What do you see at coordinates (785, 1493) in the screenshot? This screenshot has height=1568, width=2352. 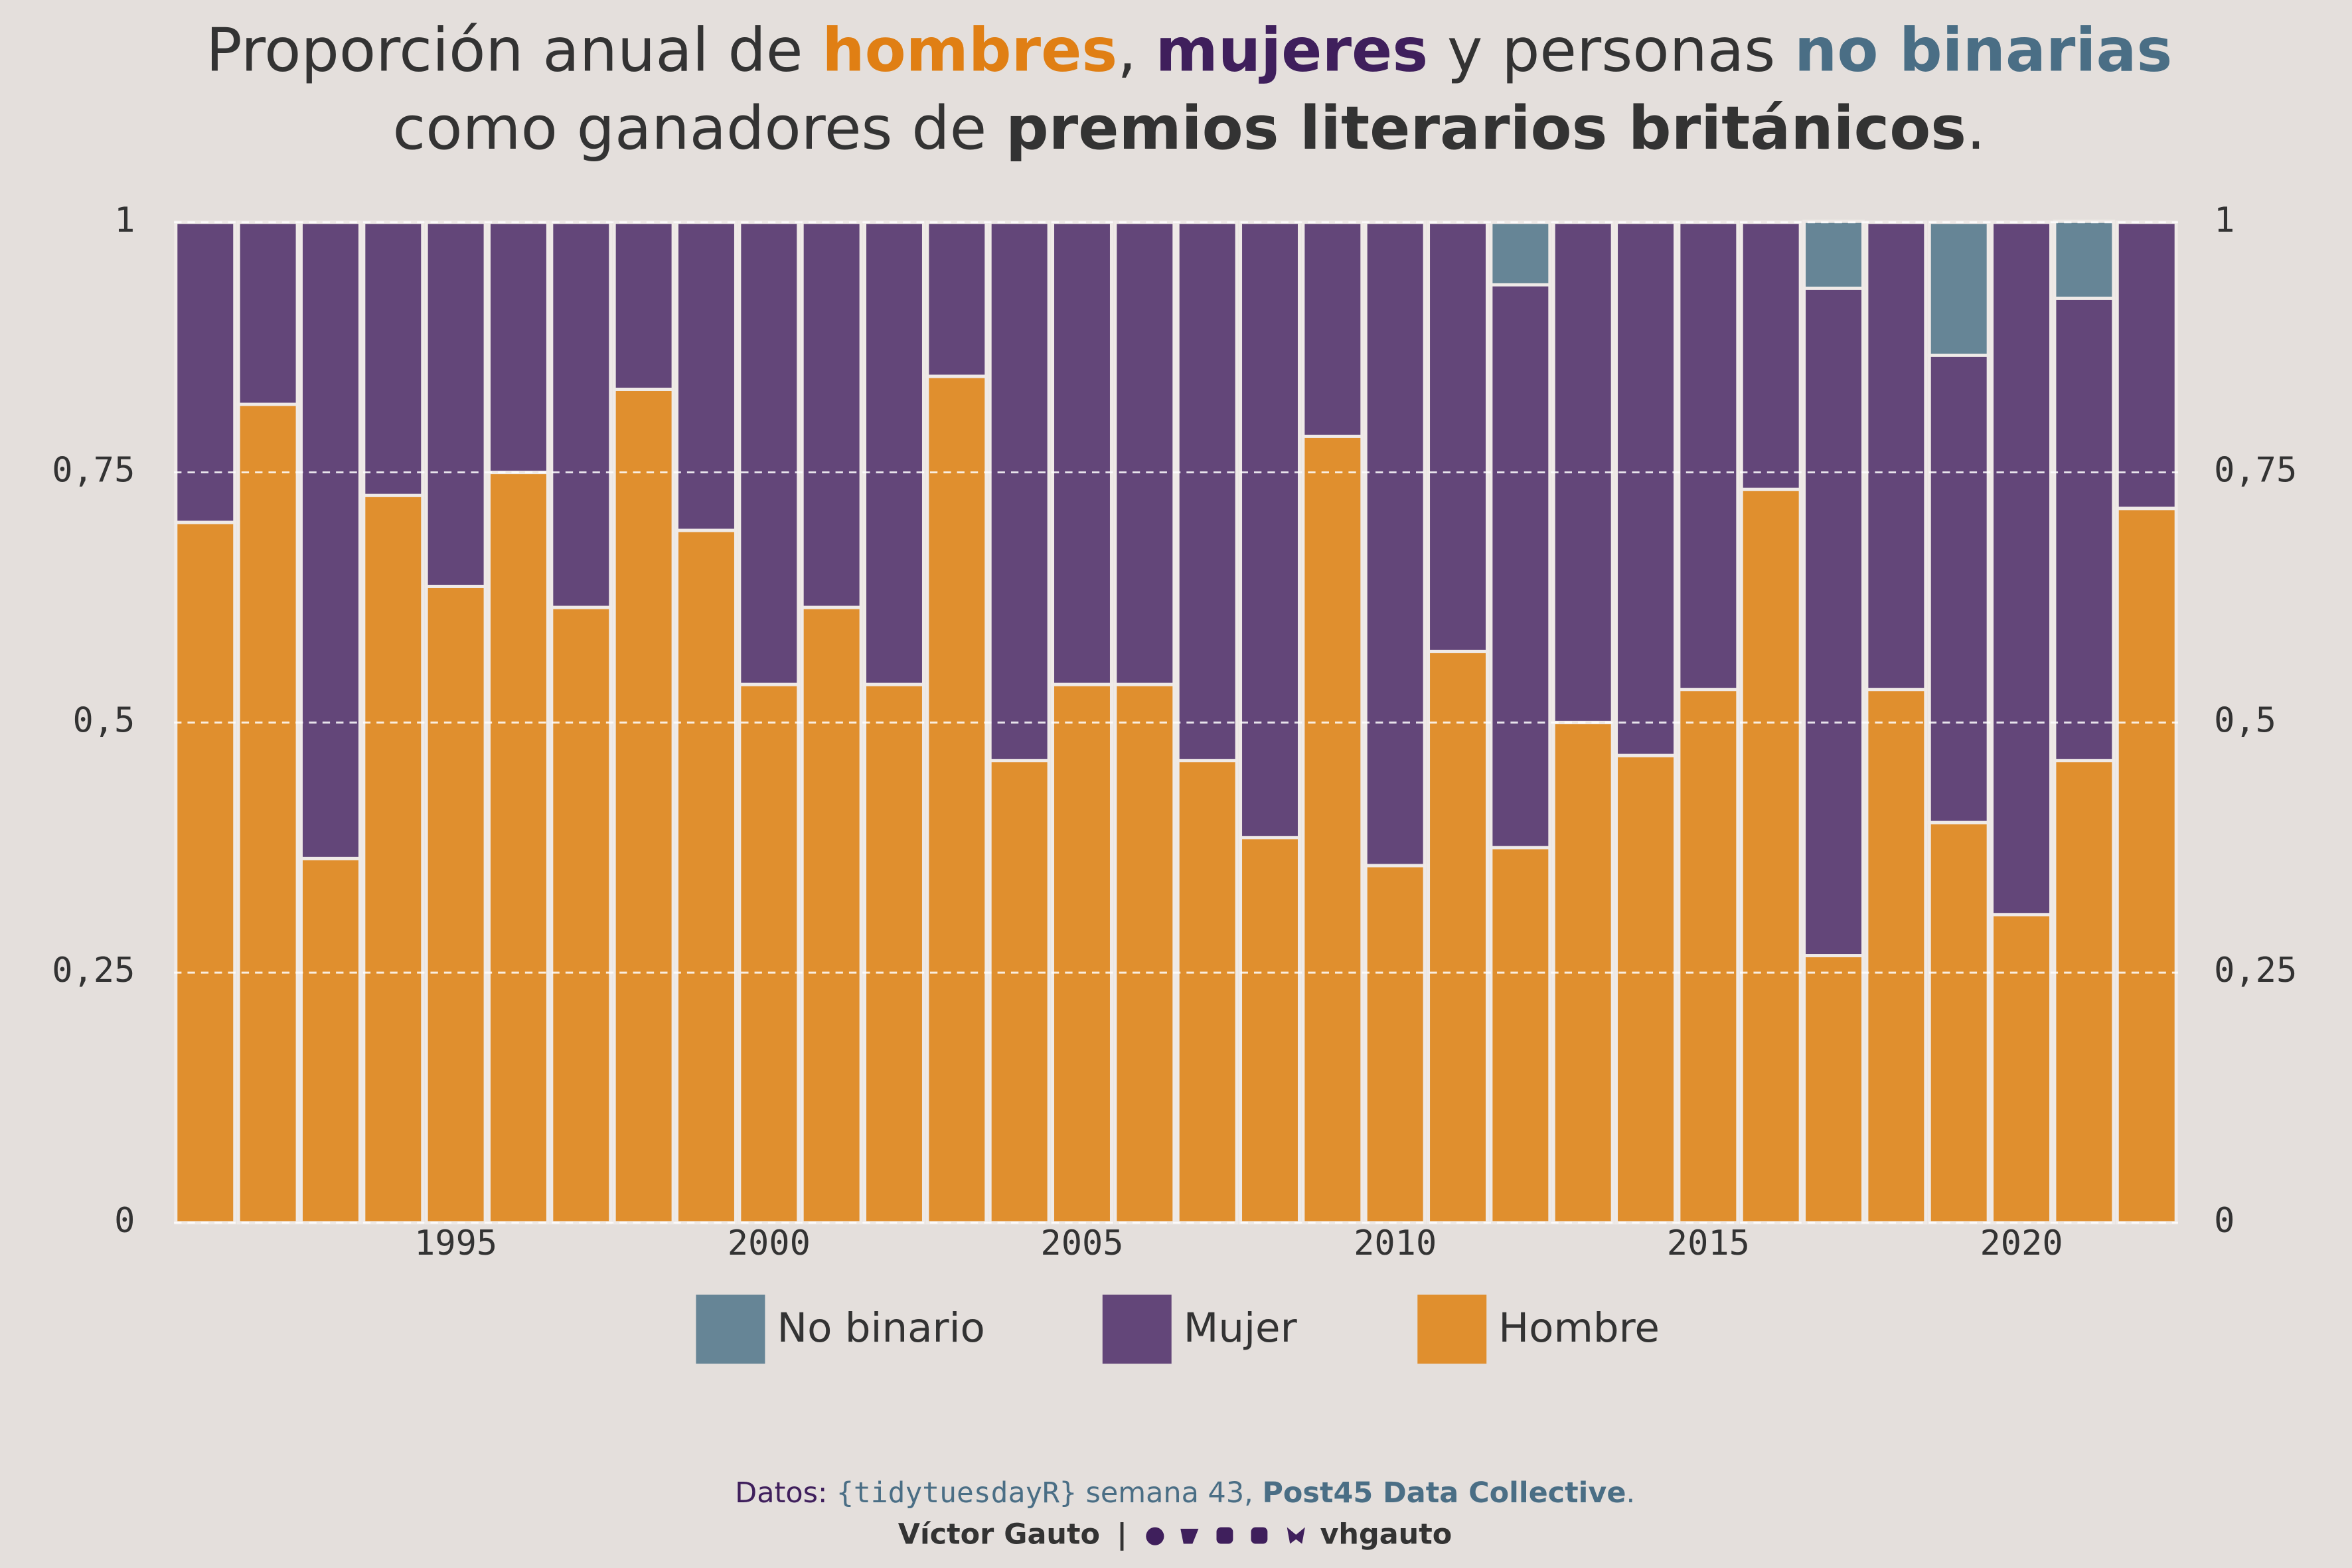 I see `caption-part: Datos:` at bounding box center [785, 1493].